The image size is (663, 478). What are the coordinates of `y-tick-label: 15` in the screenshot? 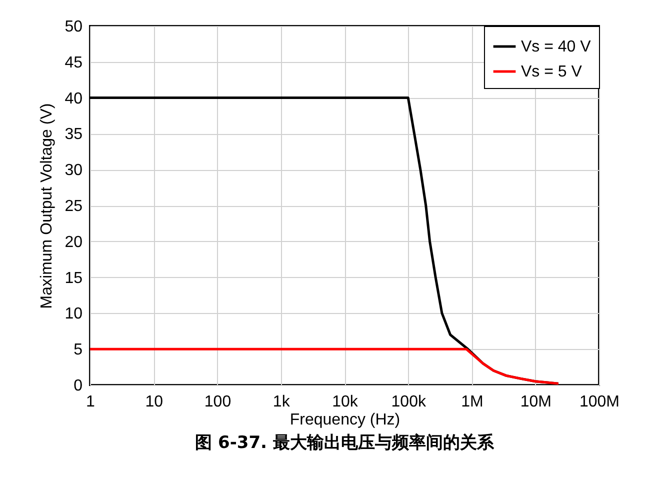 It's located at (73, 278).